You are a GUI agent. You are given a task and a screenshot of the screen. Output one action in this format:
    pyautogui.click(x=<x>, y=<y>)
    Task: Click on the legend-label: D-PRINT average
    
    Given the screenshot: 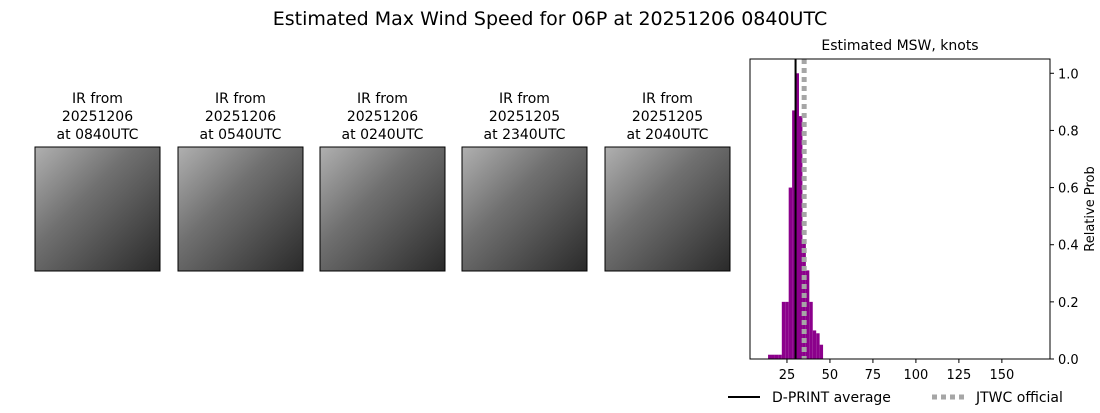 What is the action you would take?
    pyautogui.click(x=831, y=398)
    